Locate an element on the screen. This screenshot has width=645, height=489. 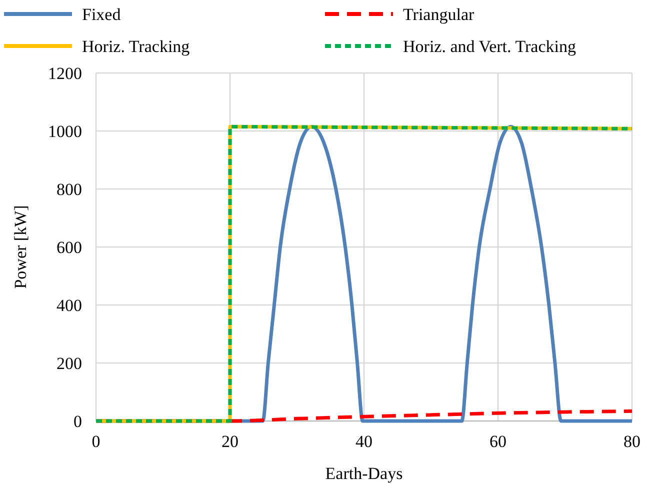
legend-label: Fixed is located at coordinates (102, 14).